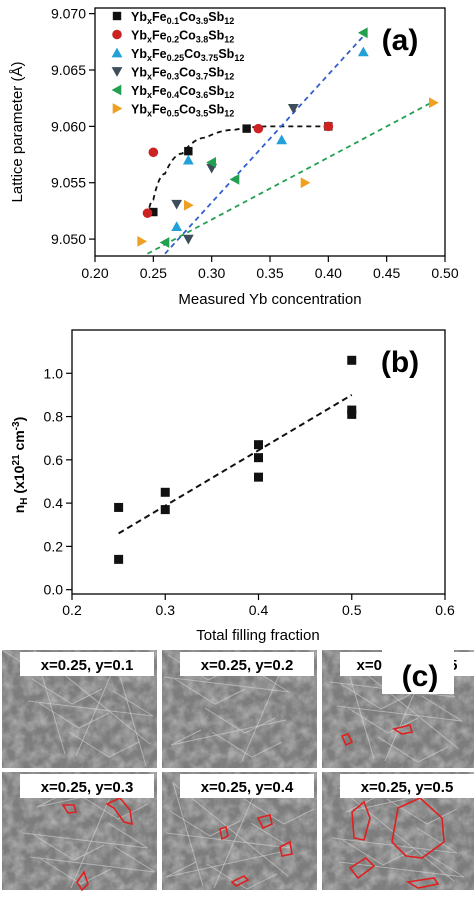  What do you see at coordinates (68, 14) in the screenshot?
I see `chart-a-ytick-label: 9.070` at bounding box center [68, 14].